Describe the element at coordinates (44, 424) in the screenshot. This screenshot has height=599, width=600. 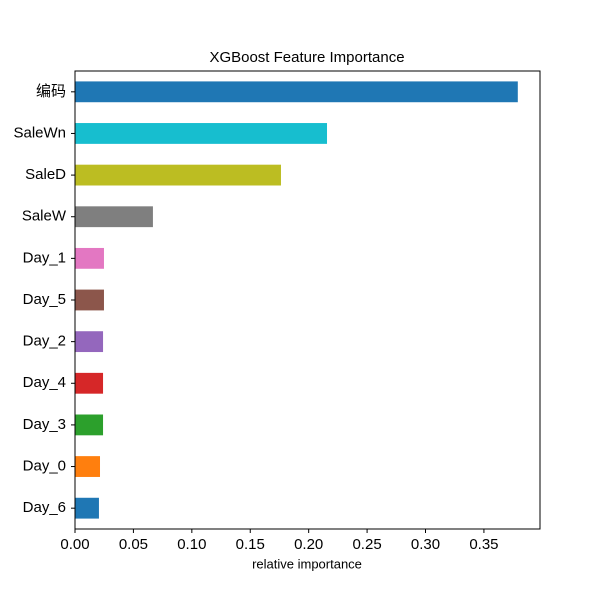
I see `y-tick-label: Day_3` at that location.